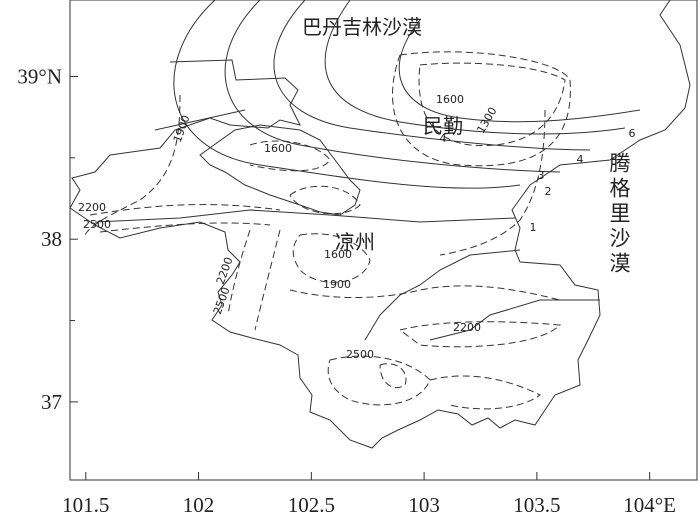 Image resolution: width=700 pixels, height=519 pixels. I want to click on place-label: 巴丹吉林沙漠, so click(362, 27).